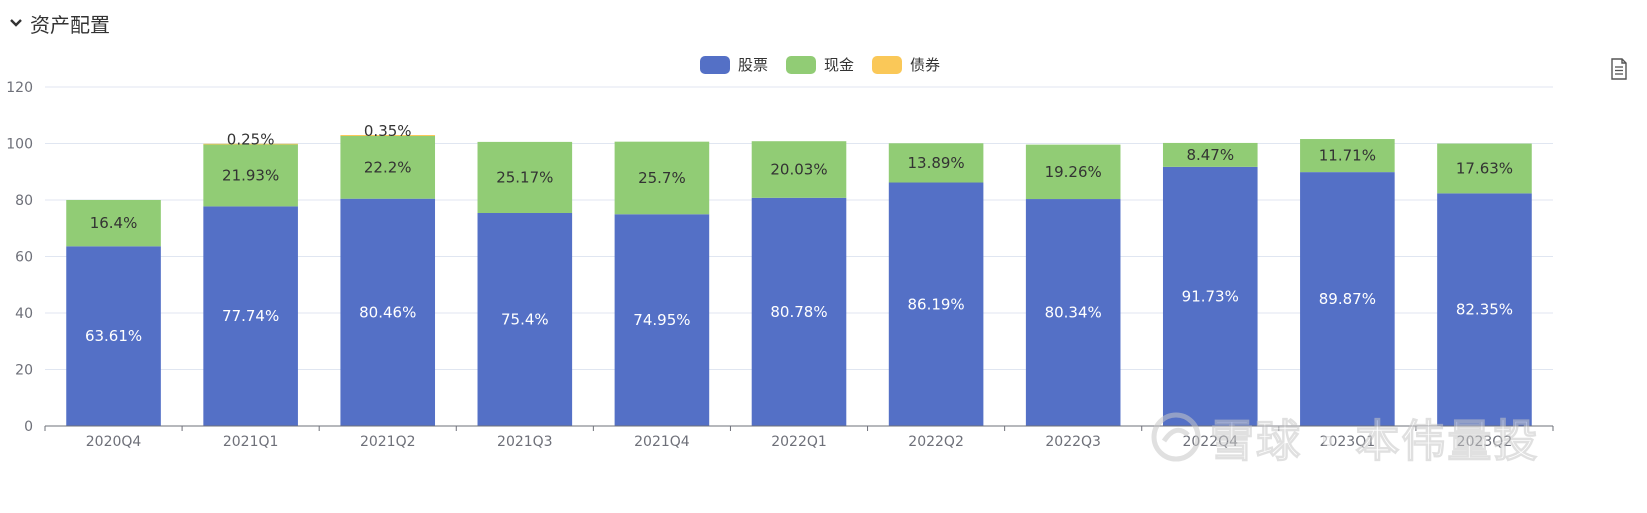  Describe the element at coordinates (70, 24) in the screenshot. I see `section-title: 资产配置` at that location.